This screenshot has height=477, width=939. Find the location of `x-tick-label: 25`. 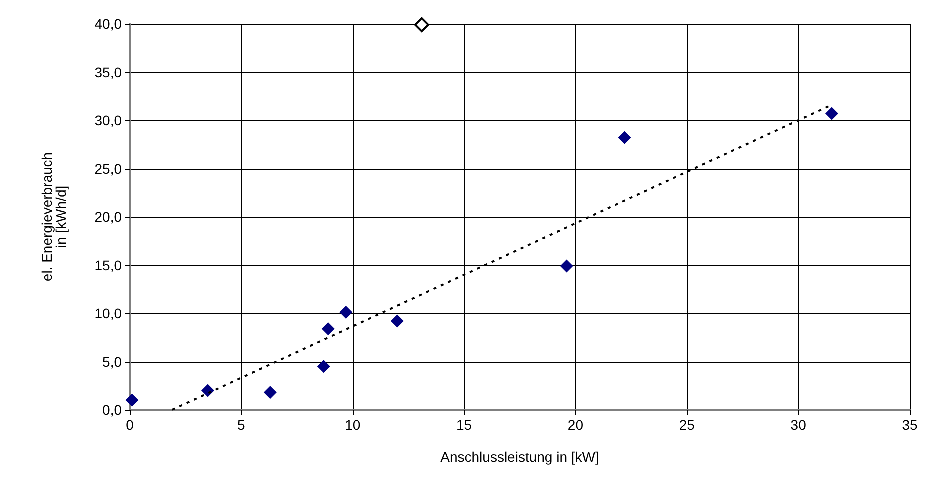

x-tick-label: 25 is located at coordinates (687, 425).